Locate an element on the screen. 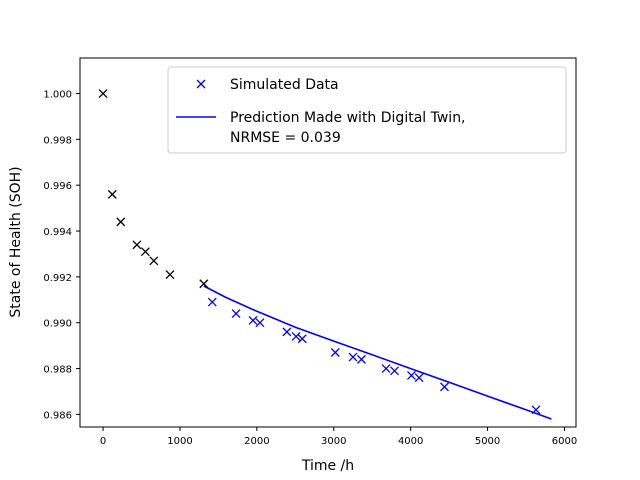  x-tick-label: 5000 is located at coordinates (487, 441).